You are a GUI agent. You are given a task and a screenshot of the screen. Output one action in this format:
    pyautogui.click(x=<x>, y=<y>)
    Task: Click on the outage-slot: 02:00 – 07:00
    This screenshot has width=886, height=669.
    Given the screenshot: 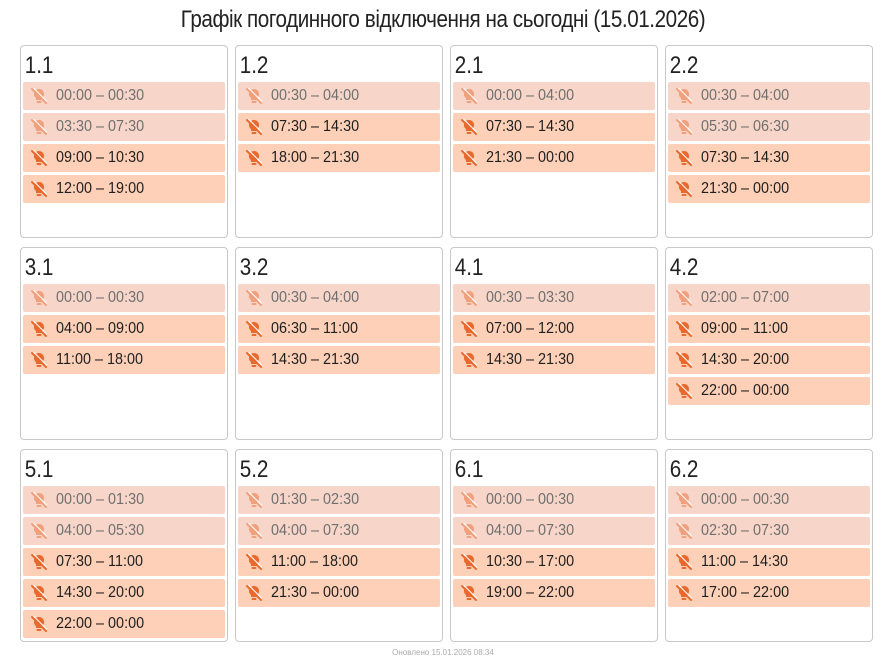 What is the action you would take?
    pyautogui.click(x=769, y=298)
    